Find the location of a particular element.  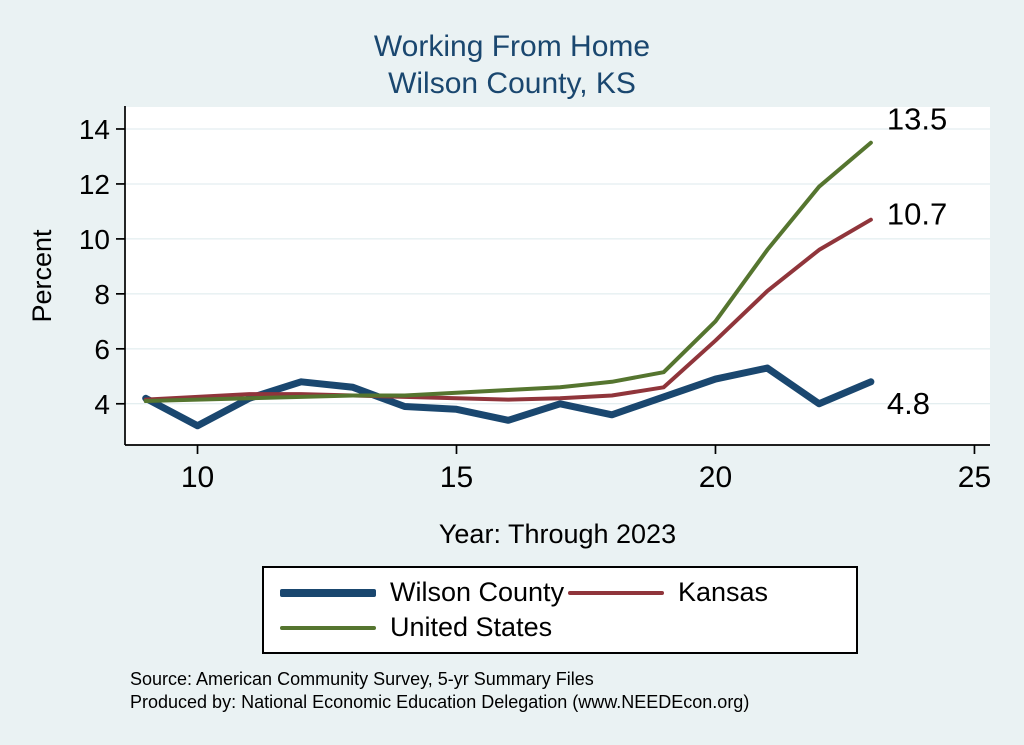

chart-title-line1: Working From Home is located at coordinates (512, 46).